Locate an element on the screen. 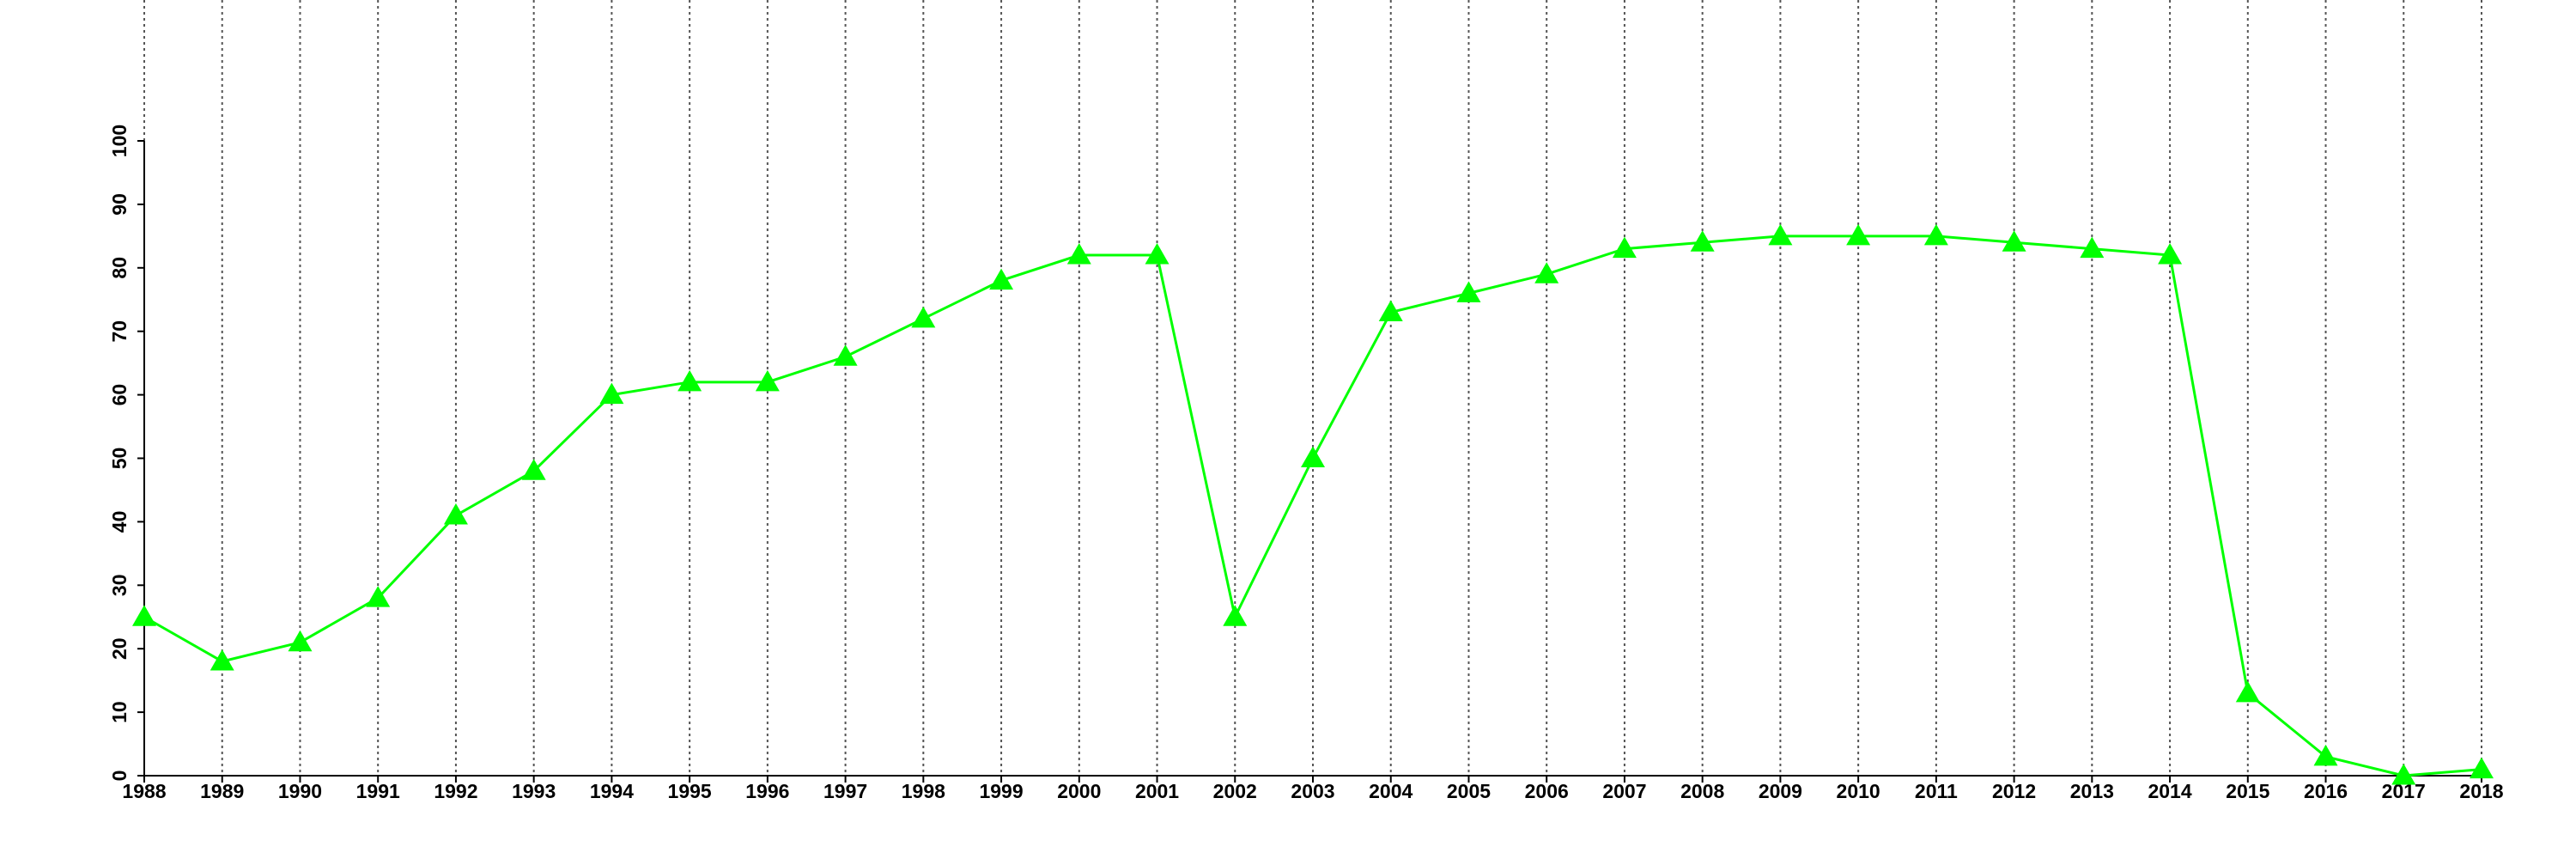 Image resolution: width=2576 pixels, height=859 pixels. x-tick-label: 1994 is located at coordinates (612, 791).